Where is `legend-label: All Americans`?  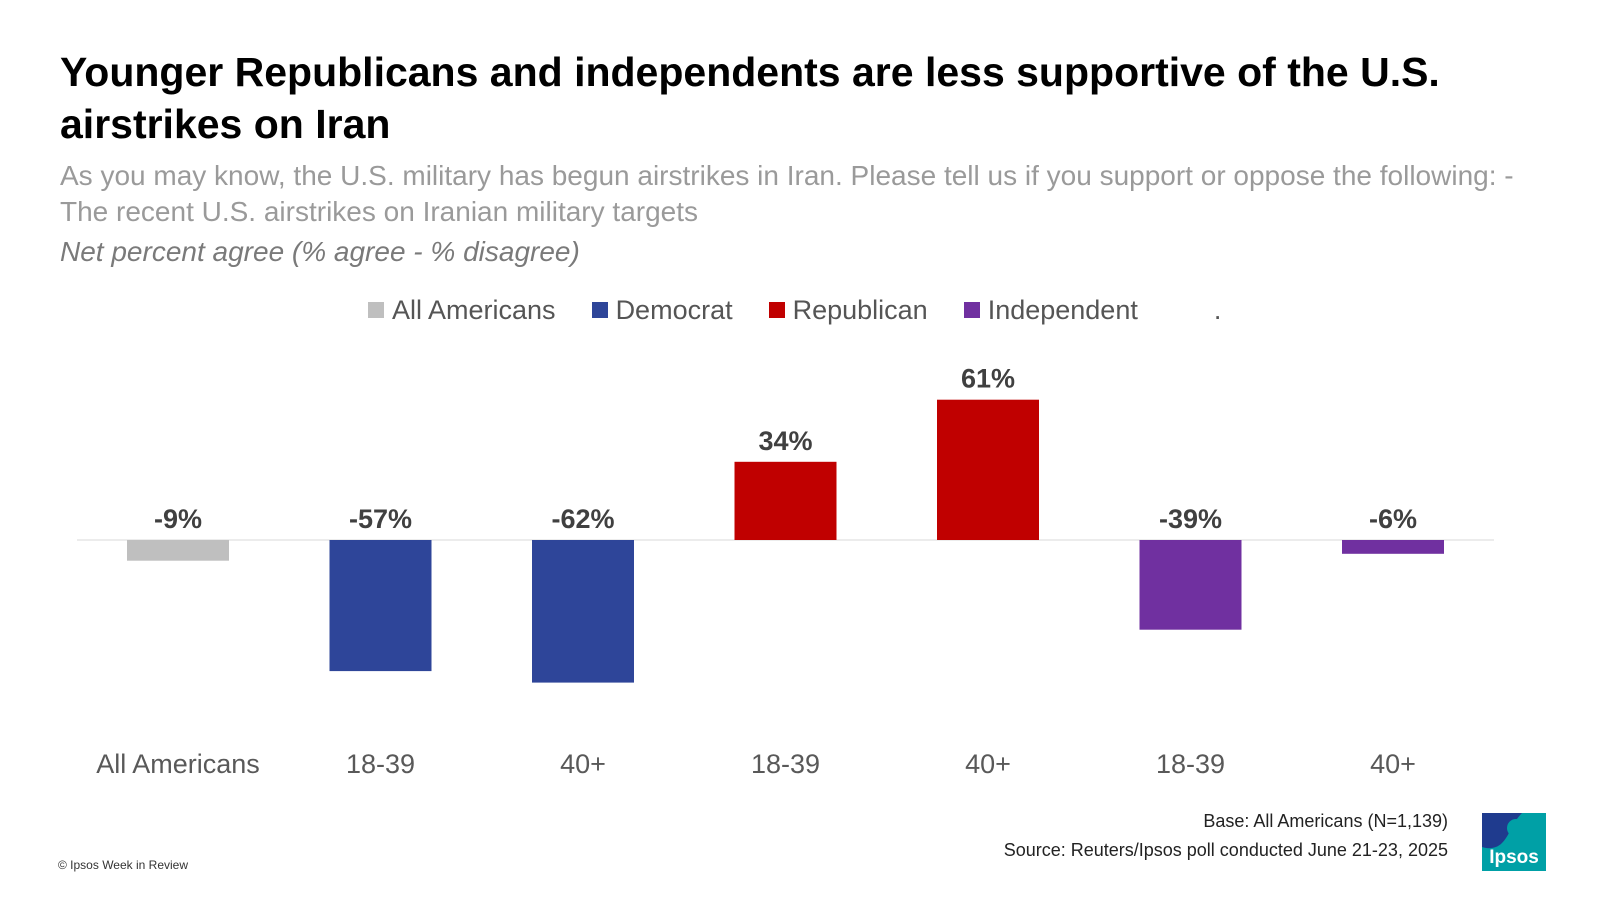 legend-label: All Americans is located at coordinates (474, 309).